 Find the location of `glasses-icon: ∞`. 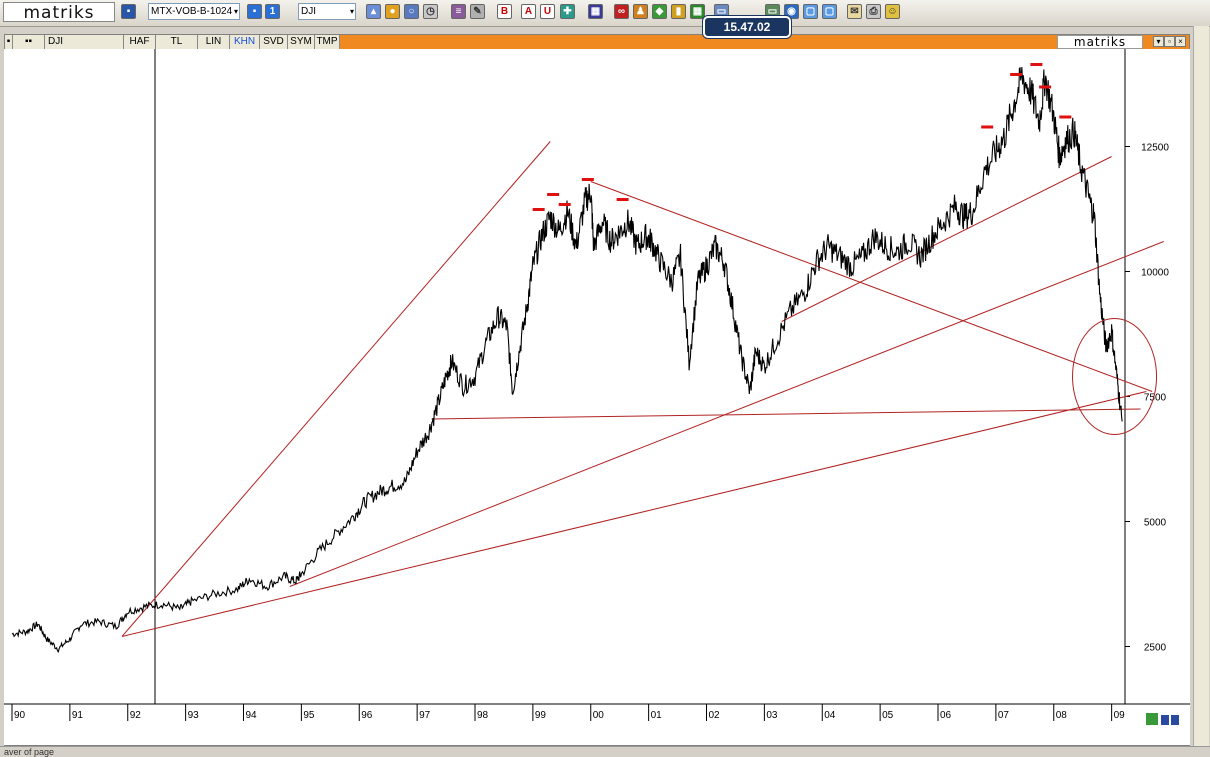

glasses-icon: ∞ is located at coordinates (621, 11).